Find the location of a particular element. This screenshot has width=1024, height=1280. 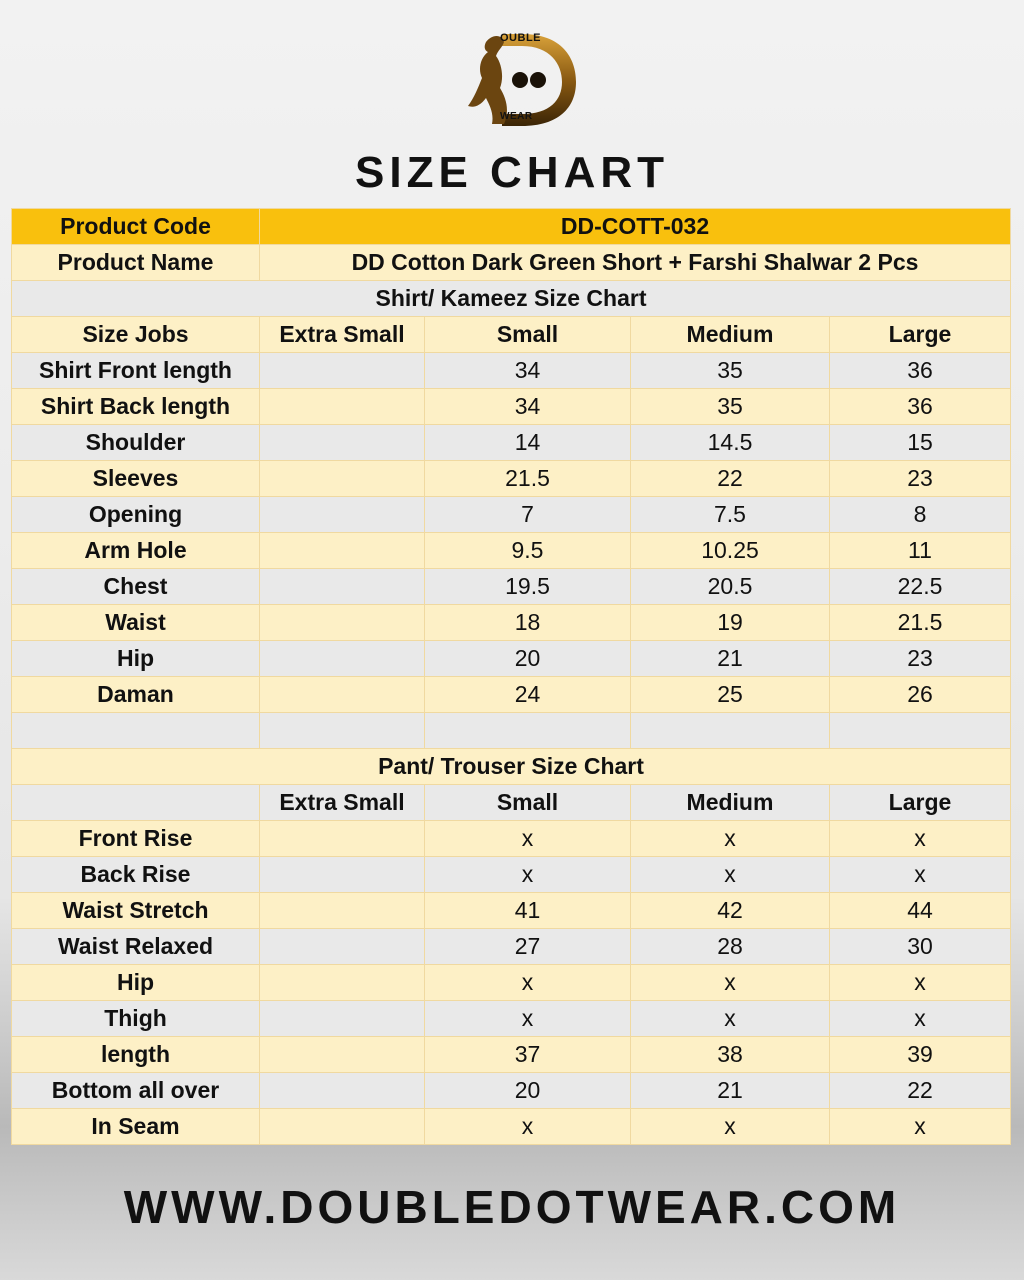

shirt-measure-label: Waist is located at coordinates (135, 622).